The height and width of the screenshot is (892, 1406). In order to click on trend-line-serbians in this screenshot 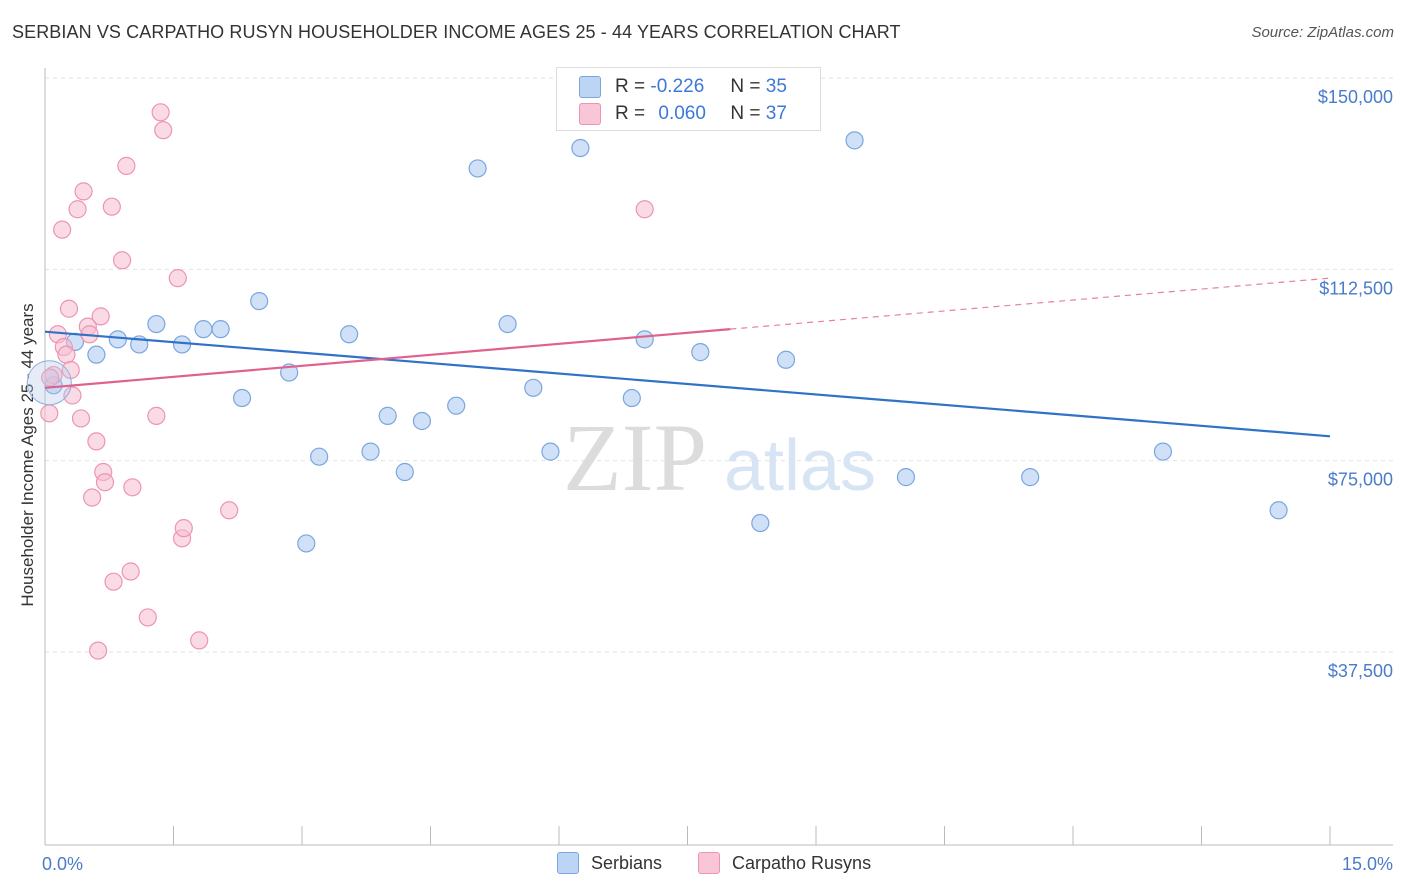, I will do `click(687, 384)`.